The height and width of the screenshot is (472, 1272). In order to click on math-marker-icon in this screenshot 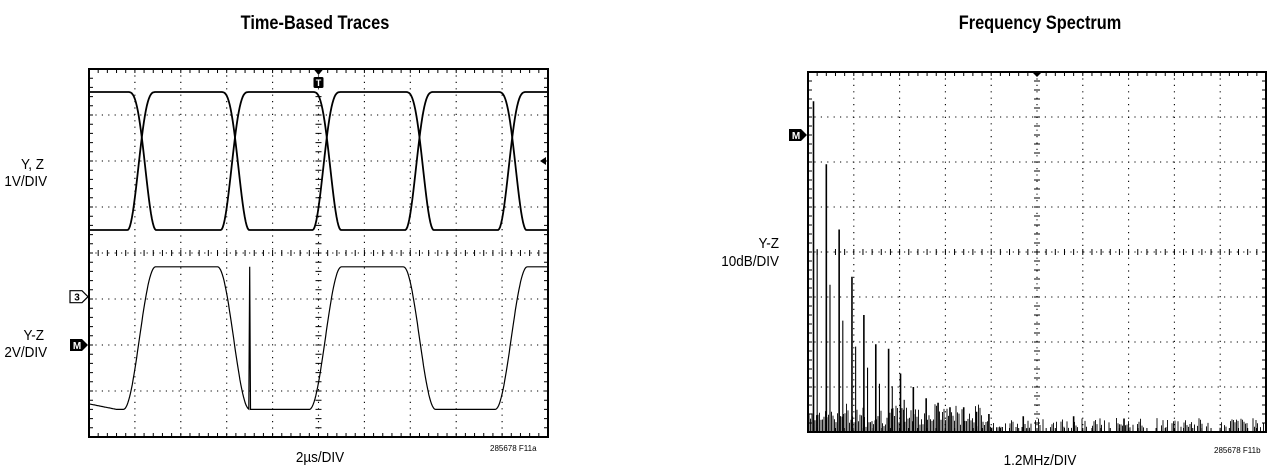, I will do `click(79, 345)`.